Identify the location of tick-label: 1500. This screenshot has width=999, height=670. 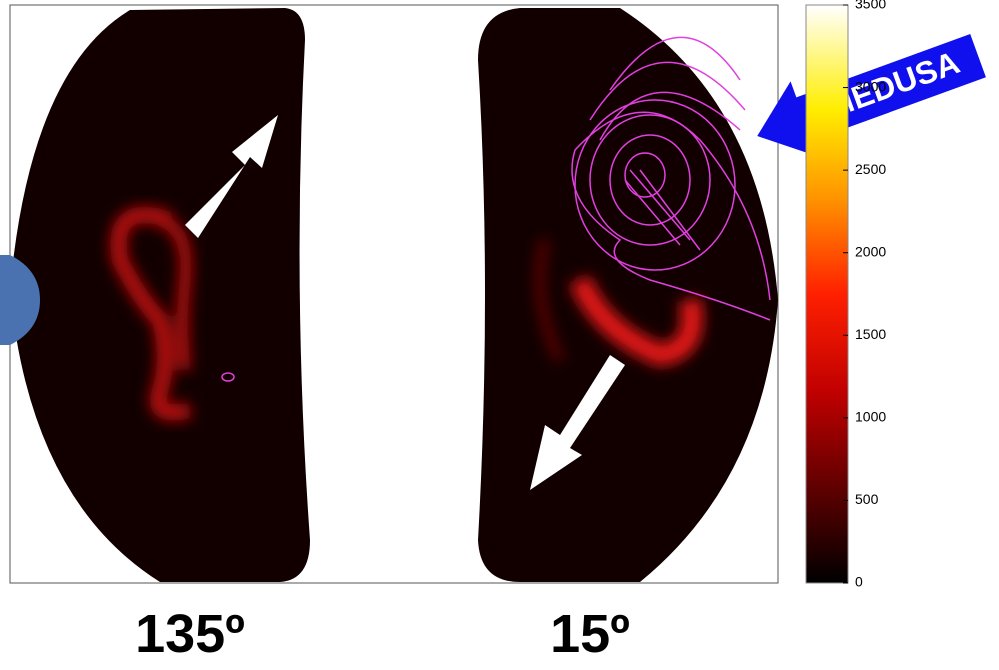
(870, 334).